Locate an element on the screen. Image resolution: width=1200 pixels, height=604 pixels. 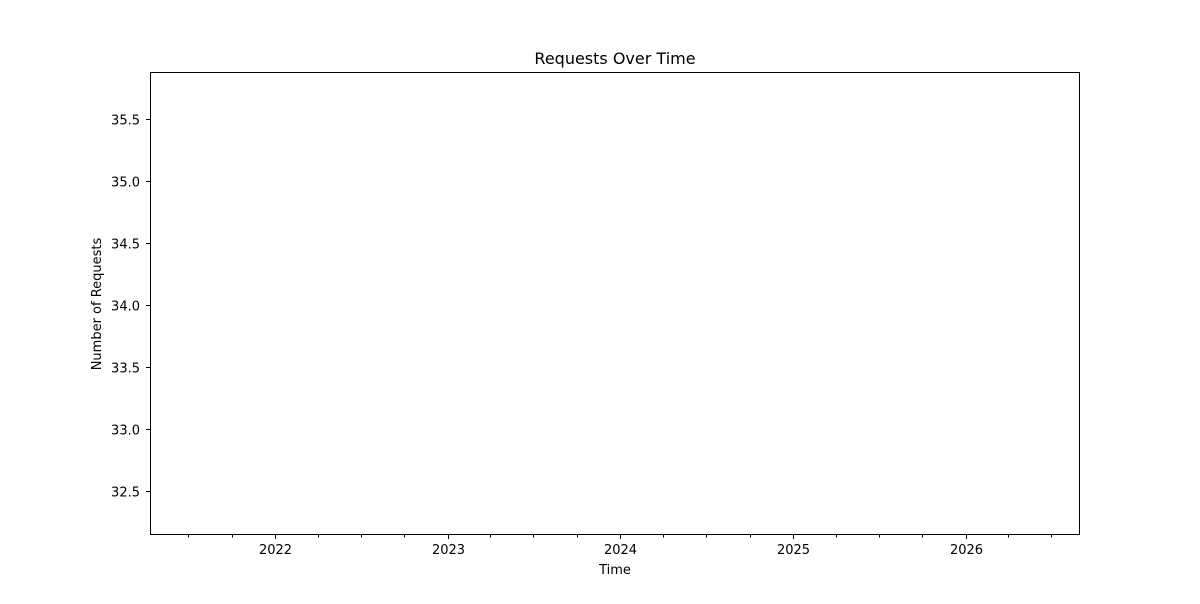
x-tick-label: 2023 is located at coordinates (448, 550).